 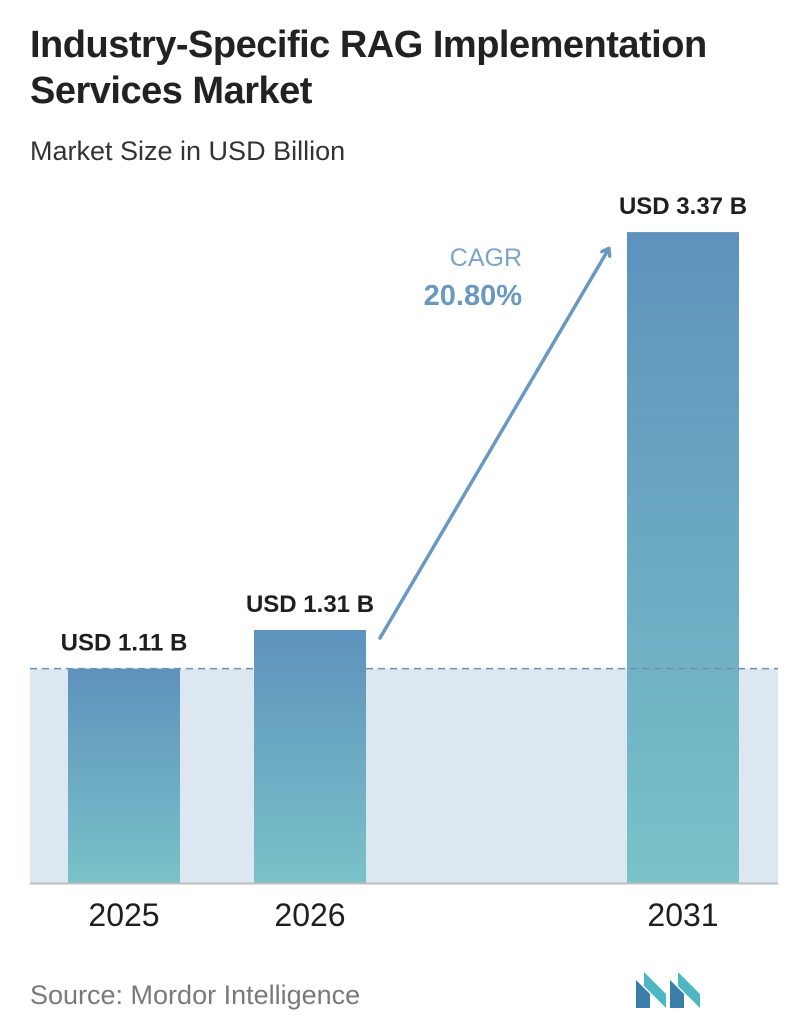 I want to click on bar-2026, so click(x=310, y=756).